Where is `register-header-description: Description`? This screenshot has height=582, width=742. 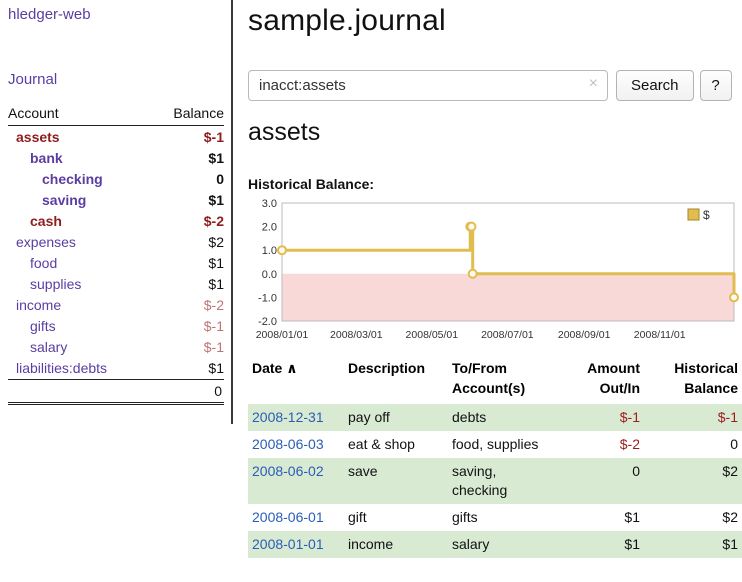 register-header-description: Description is located at coordinates (387, 368).